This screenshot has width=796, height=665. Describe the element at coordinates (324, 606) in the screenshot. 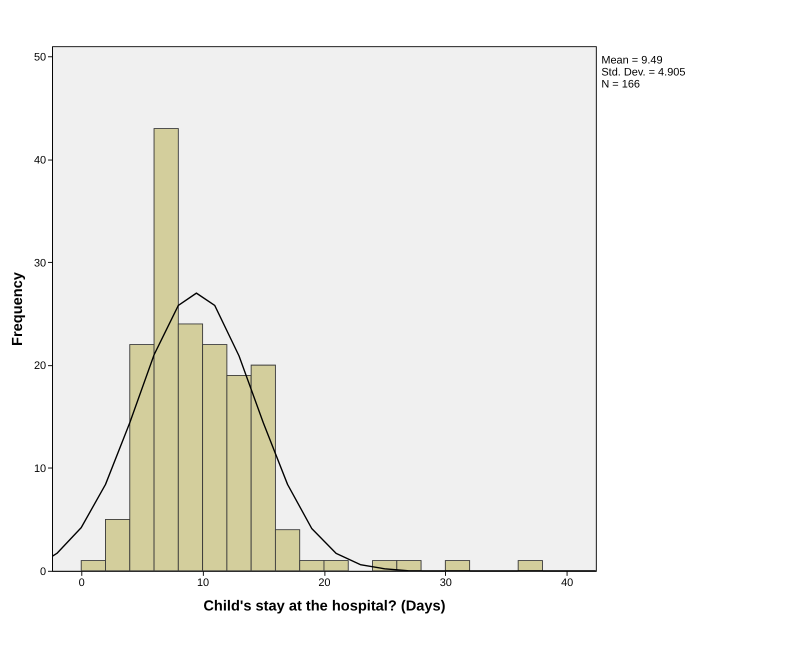

I see `x-axis-title: Child's stay at the hospital? (Days)` at that location.